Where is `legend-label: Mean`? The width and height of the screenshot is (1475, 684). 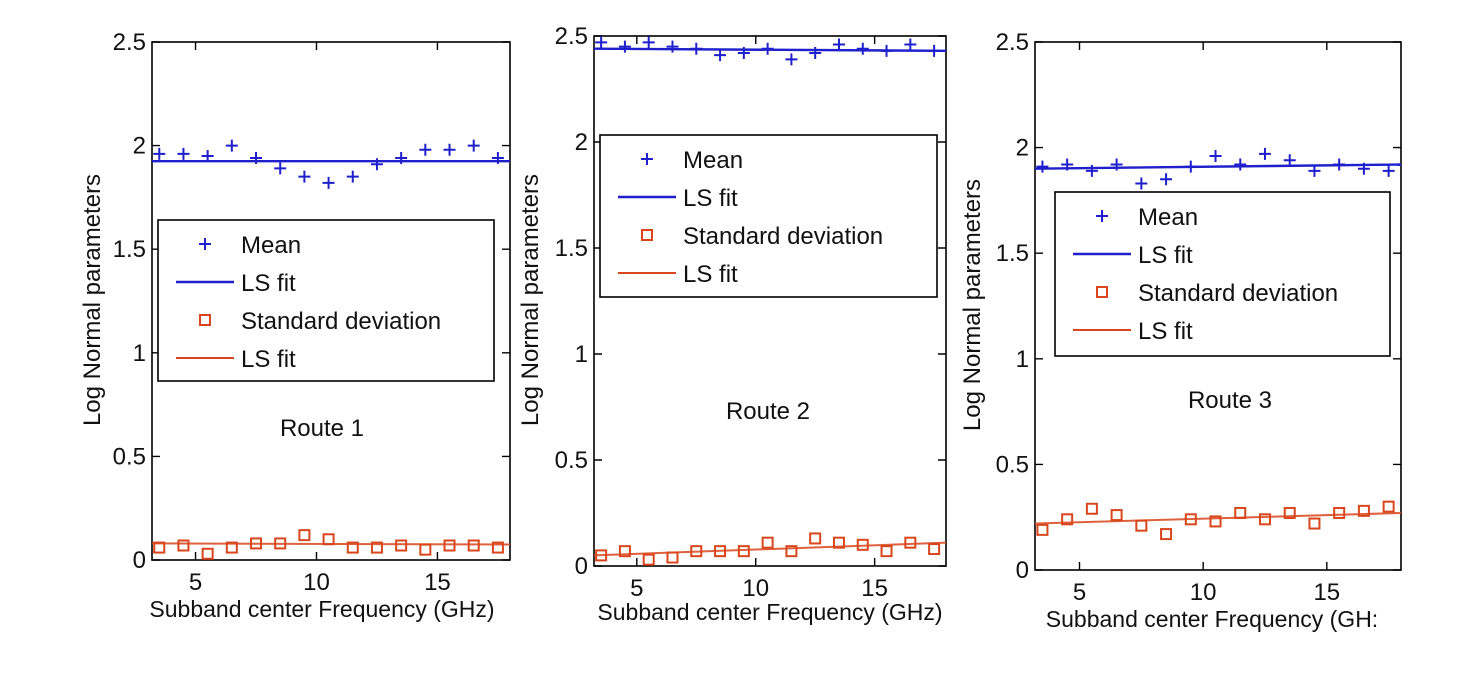 legend-label: Mean is located at coordinates (1168, 217).